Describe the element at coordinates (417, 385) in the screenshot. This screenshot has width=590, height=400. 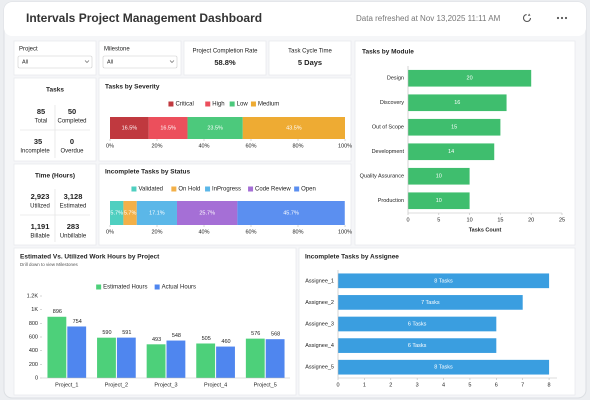
I see `x-tick-label: 3` at that location.